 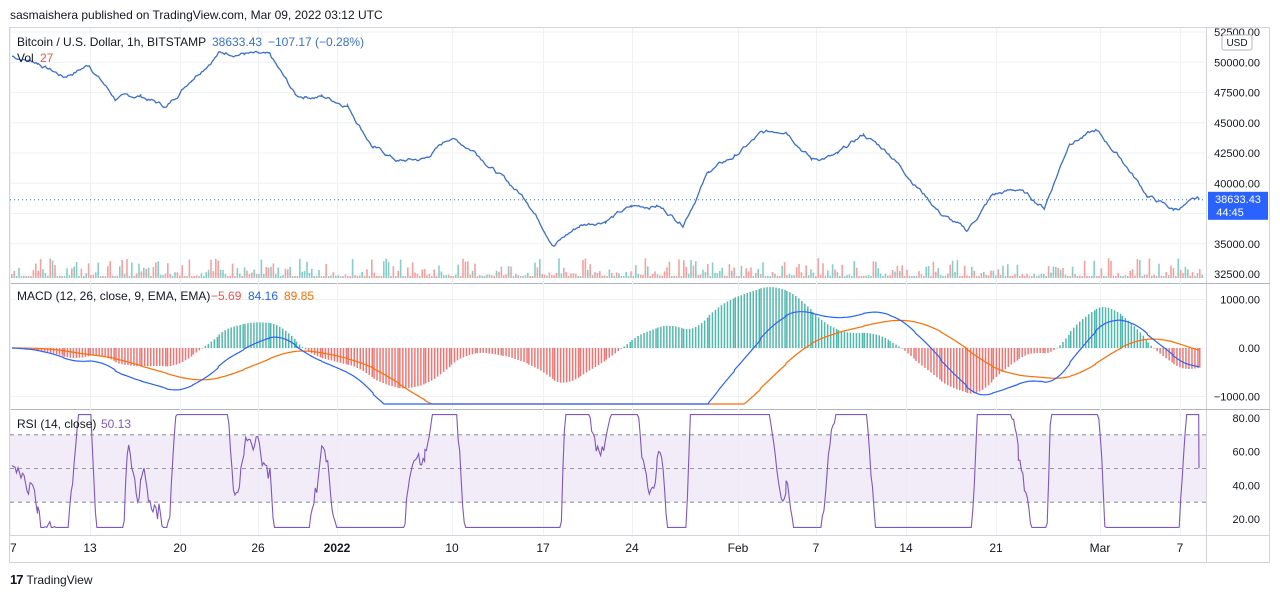 I want to click on tradingview-logo: 17 TradingView, so click(x=51, y=579).